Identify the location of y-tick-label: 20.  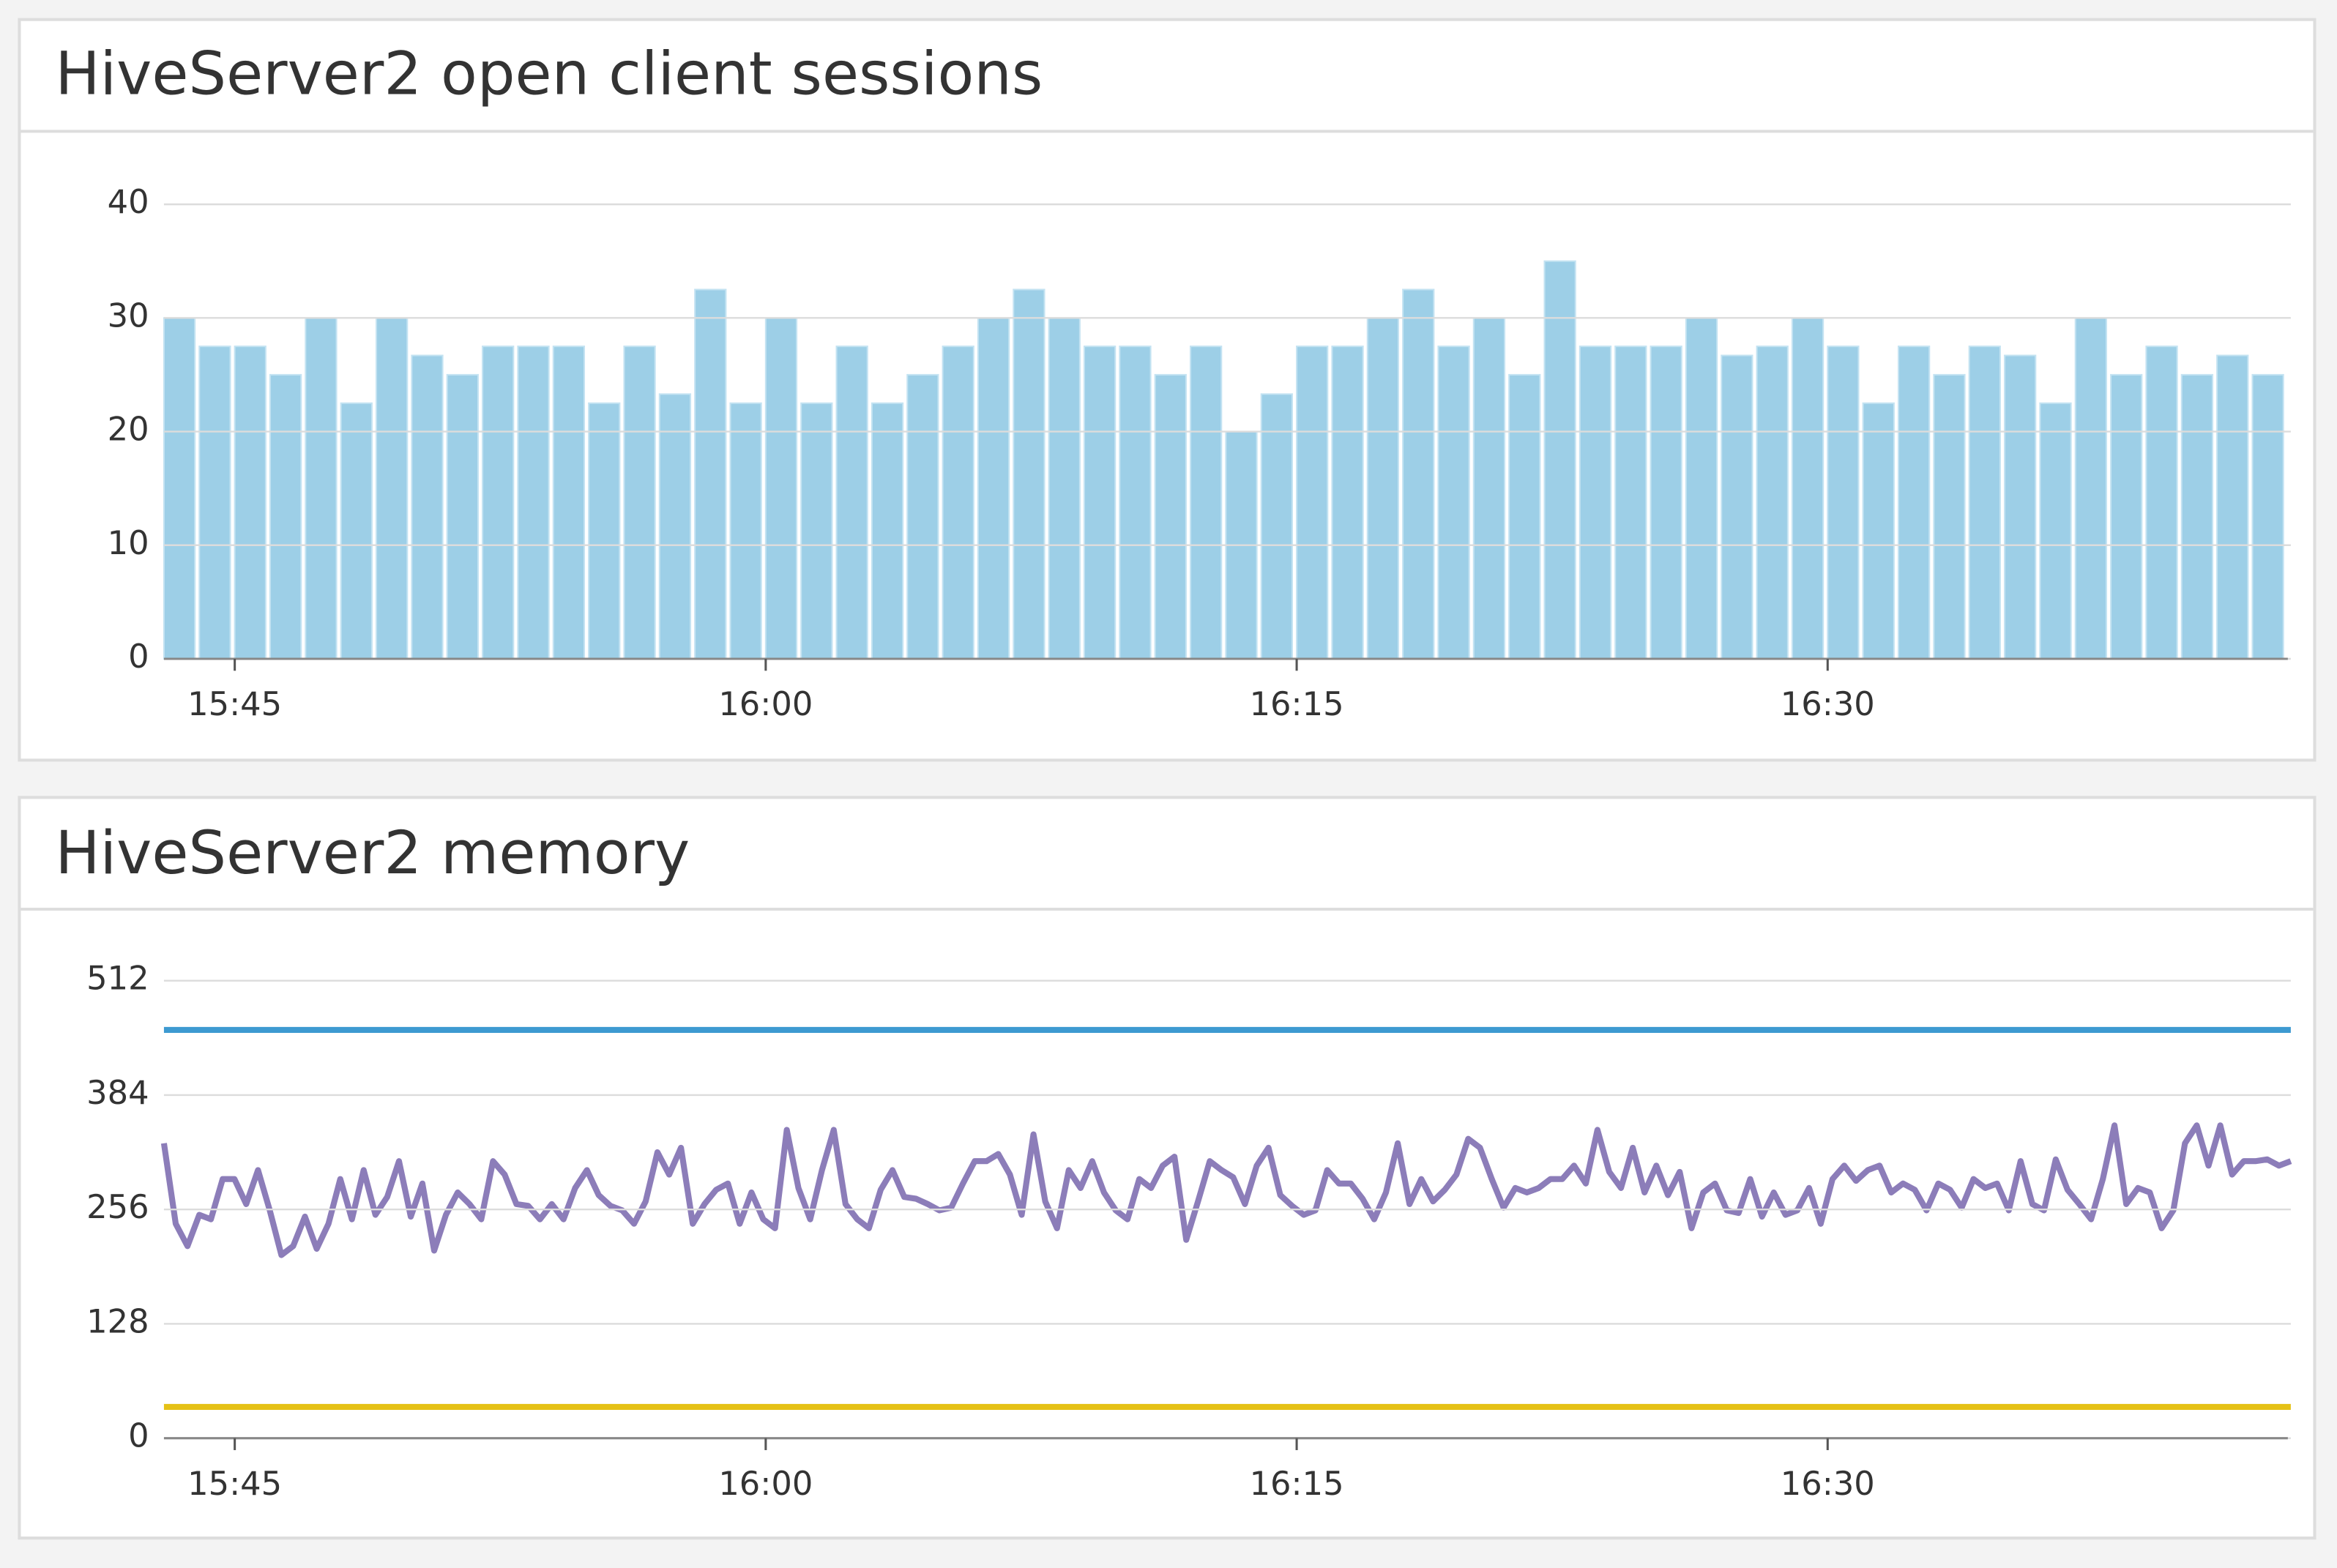
(128, 429).